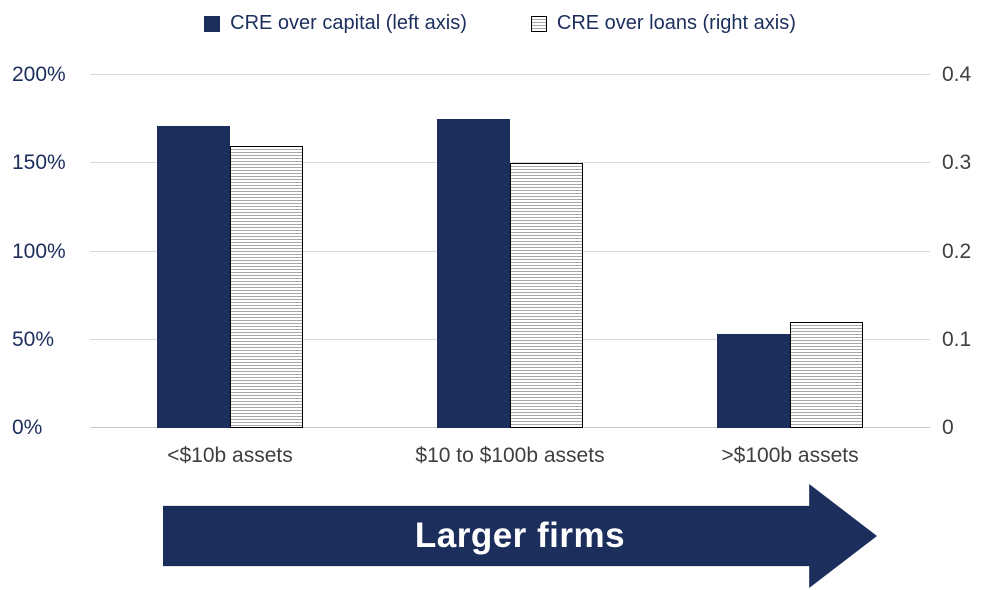  What do you see at coordinates (948, 427) in the screenshot?
I see `right-axis-tick: 0` at bounding box center [948, 427].